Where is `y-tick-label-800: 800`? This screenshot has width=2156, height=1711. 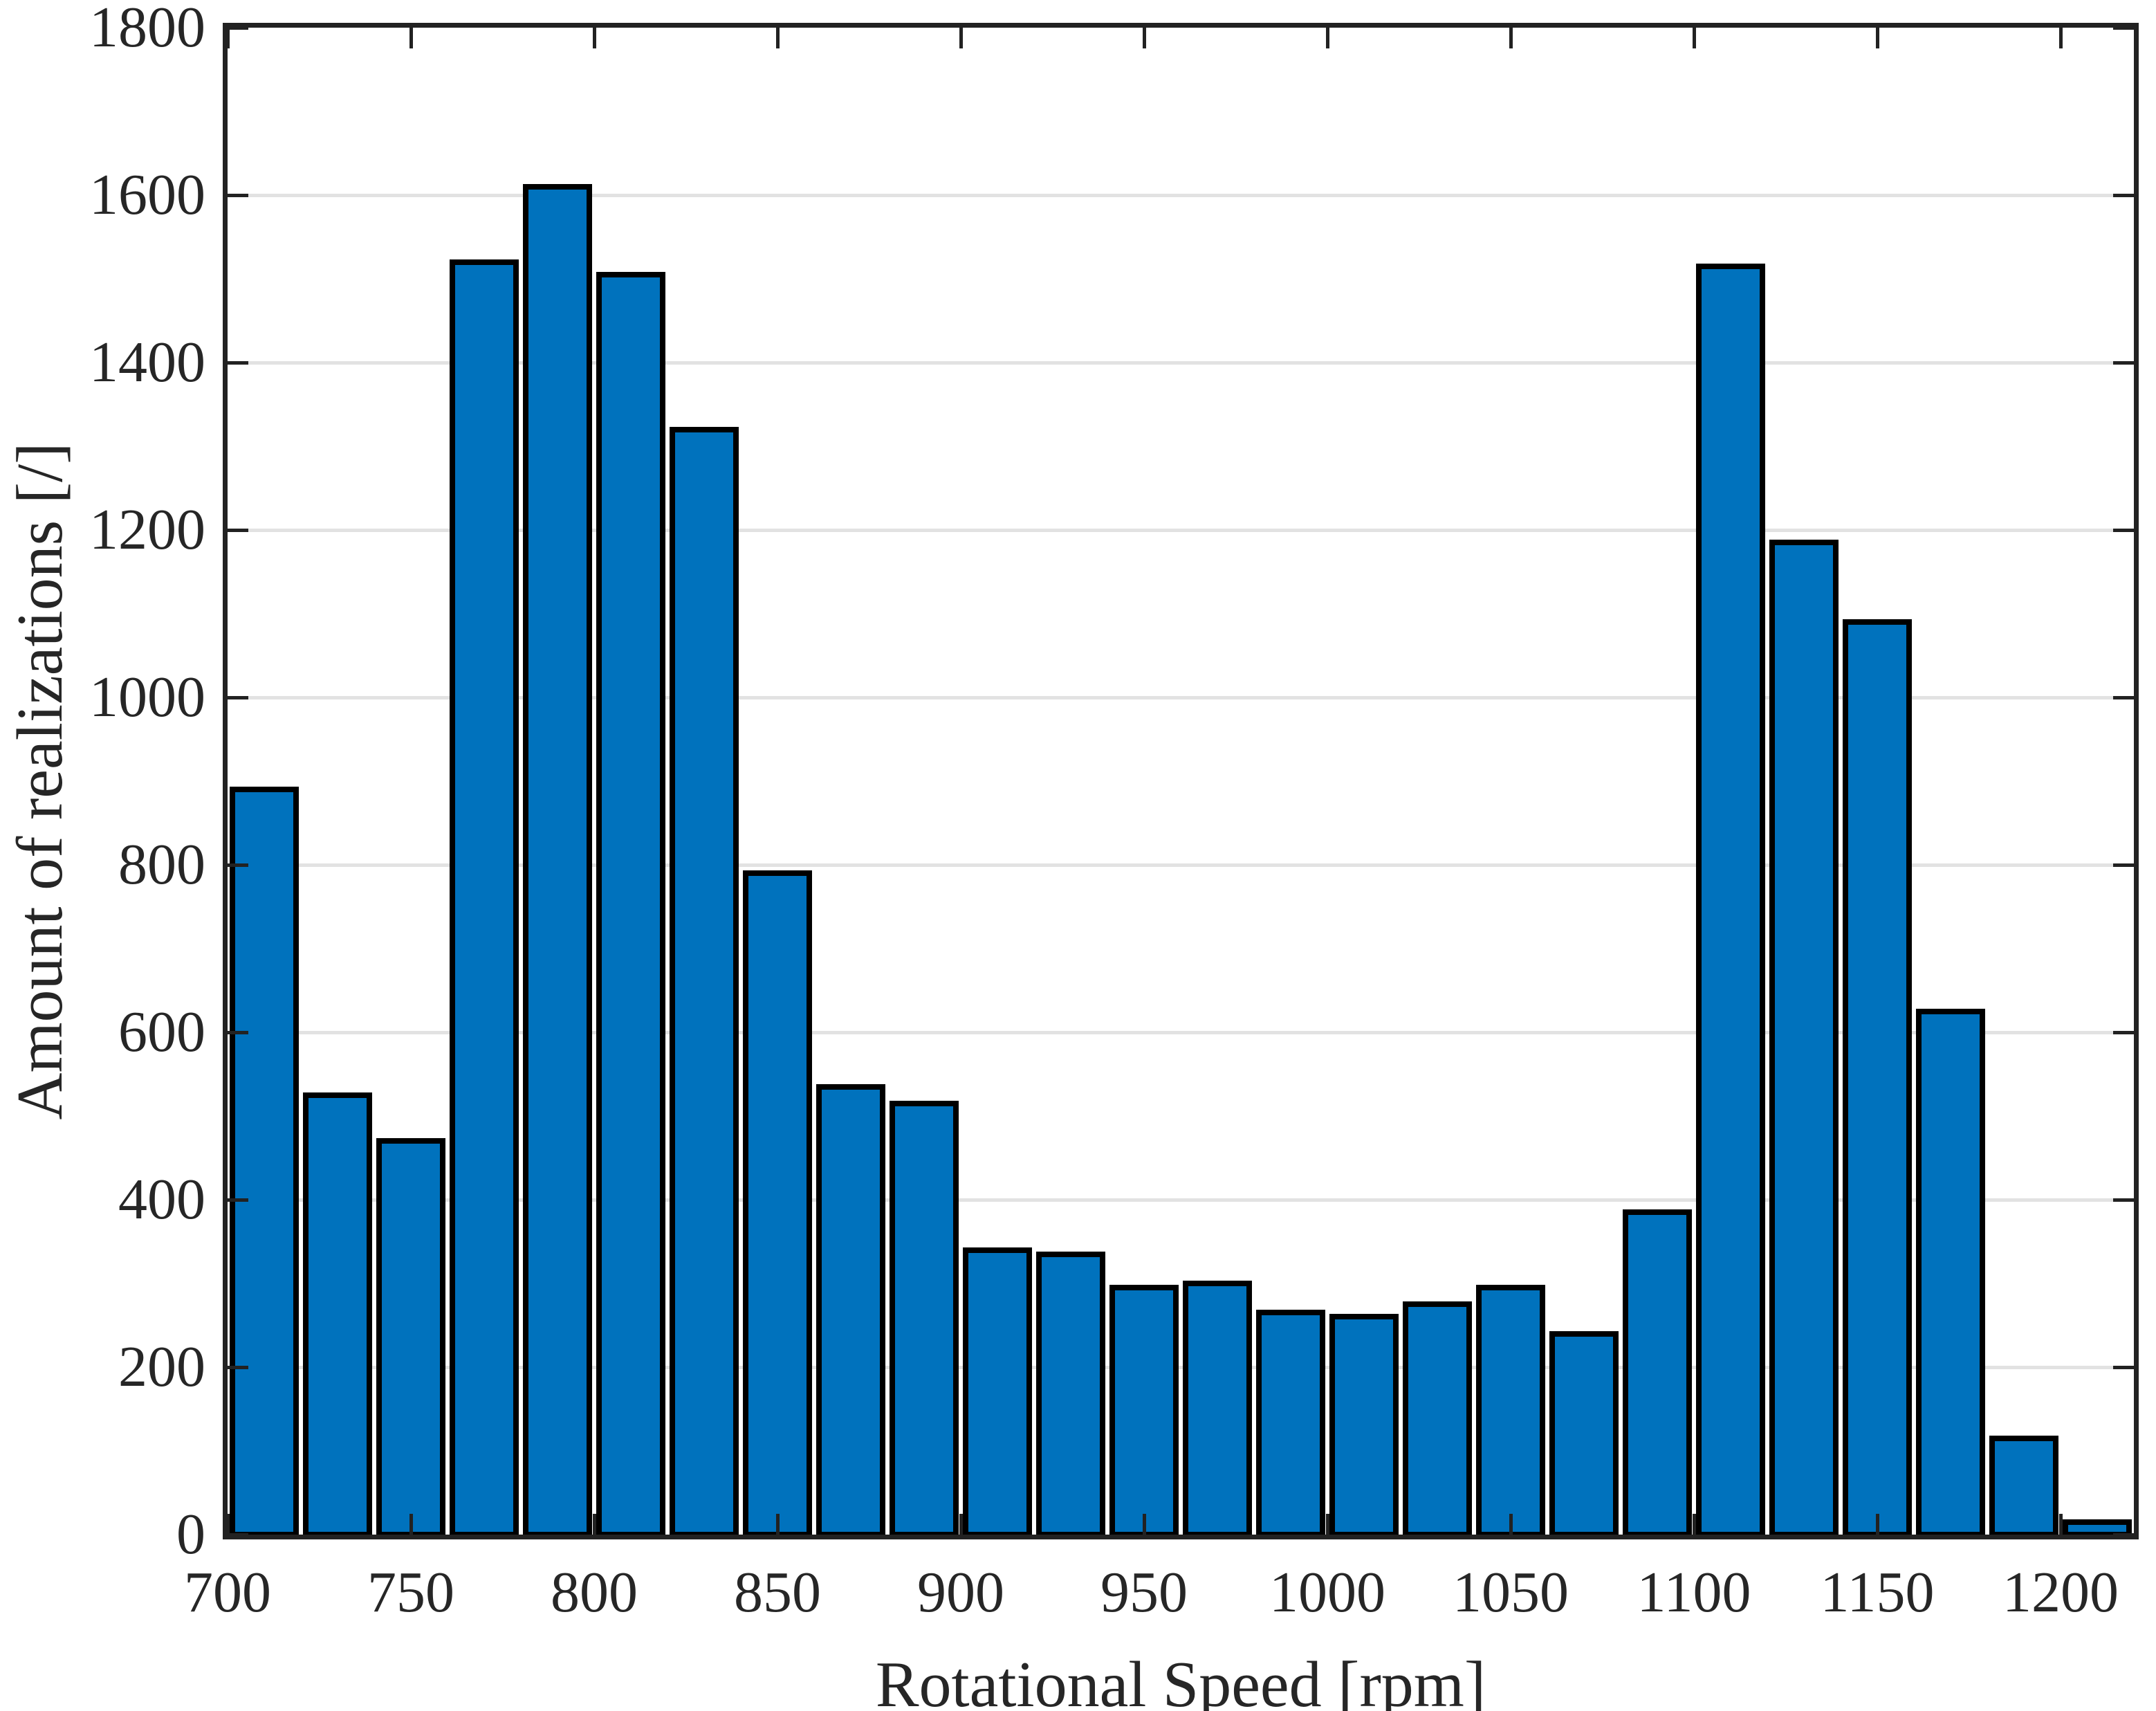
y-tick-label-800: 800 is located at coordinates (161, 865).